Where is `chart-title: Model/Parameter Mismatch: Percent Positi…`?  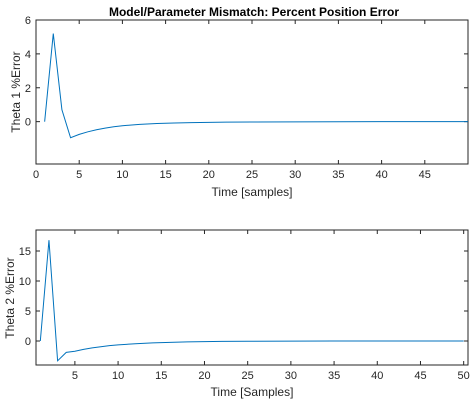 chart-title: Model/Parameter Mismatch: Percent Positi… is located at coordinates (254, 12).